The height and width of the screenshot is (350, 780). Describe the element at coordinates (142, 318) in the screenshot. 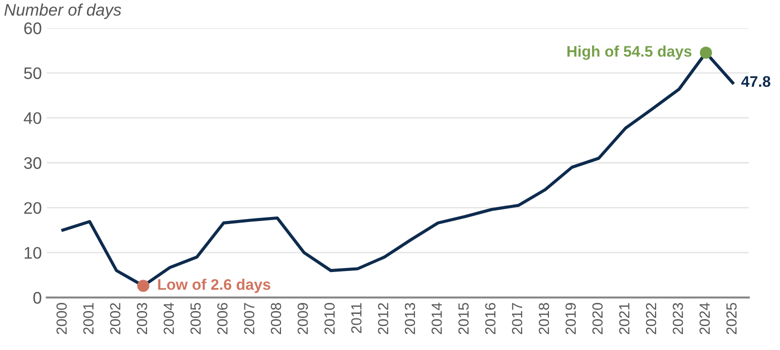

I see `x-tick-label: 2003` at that location.